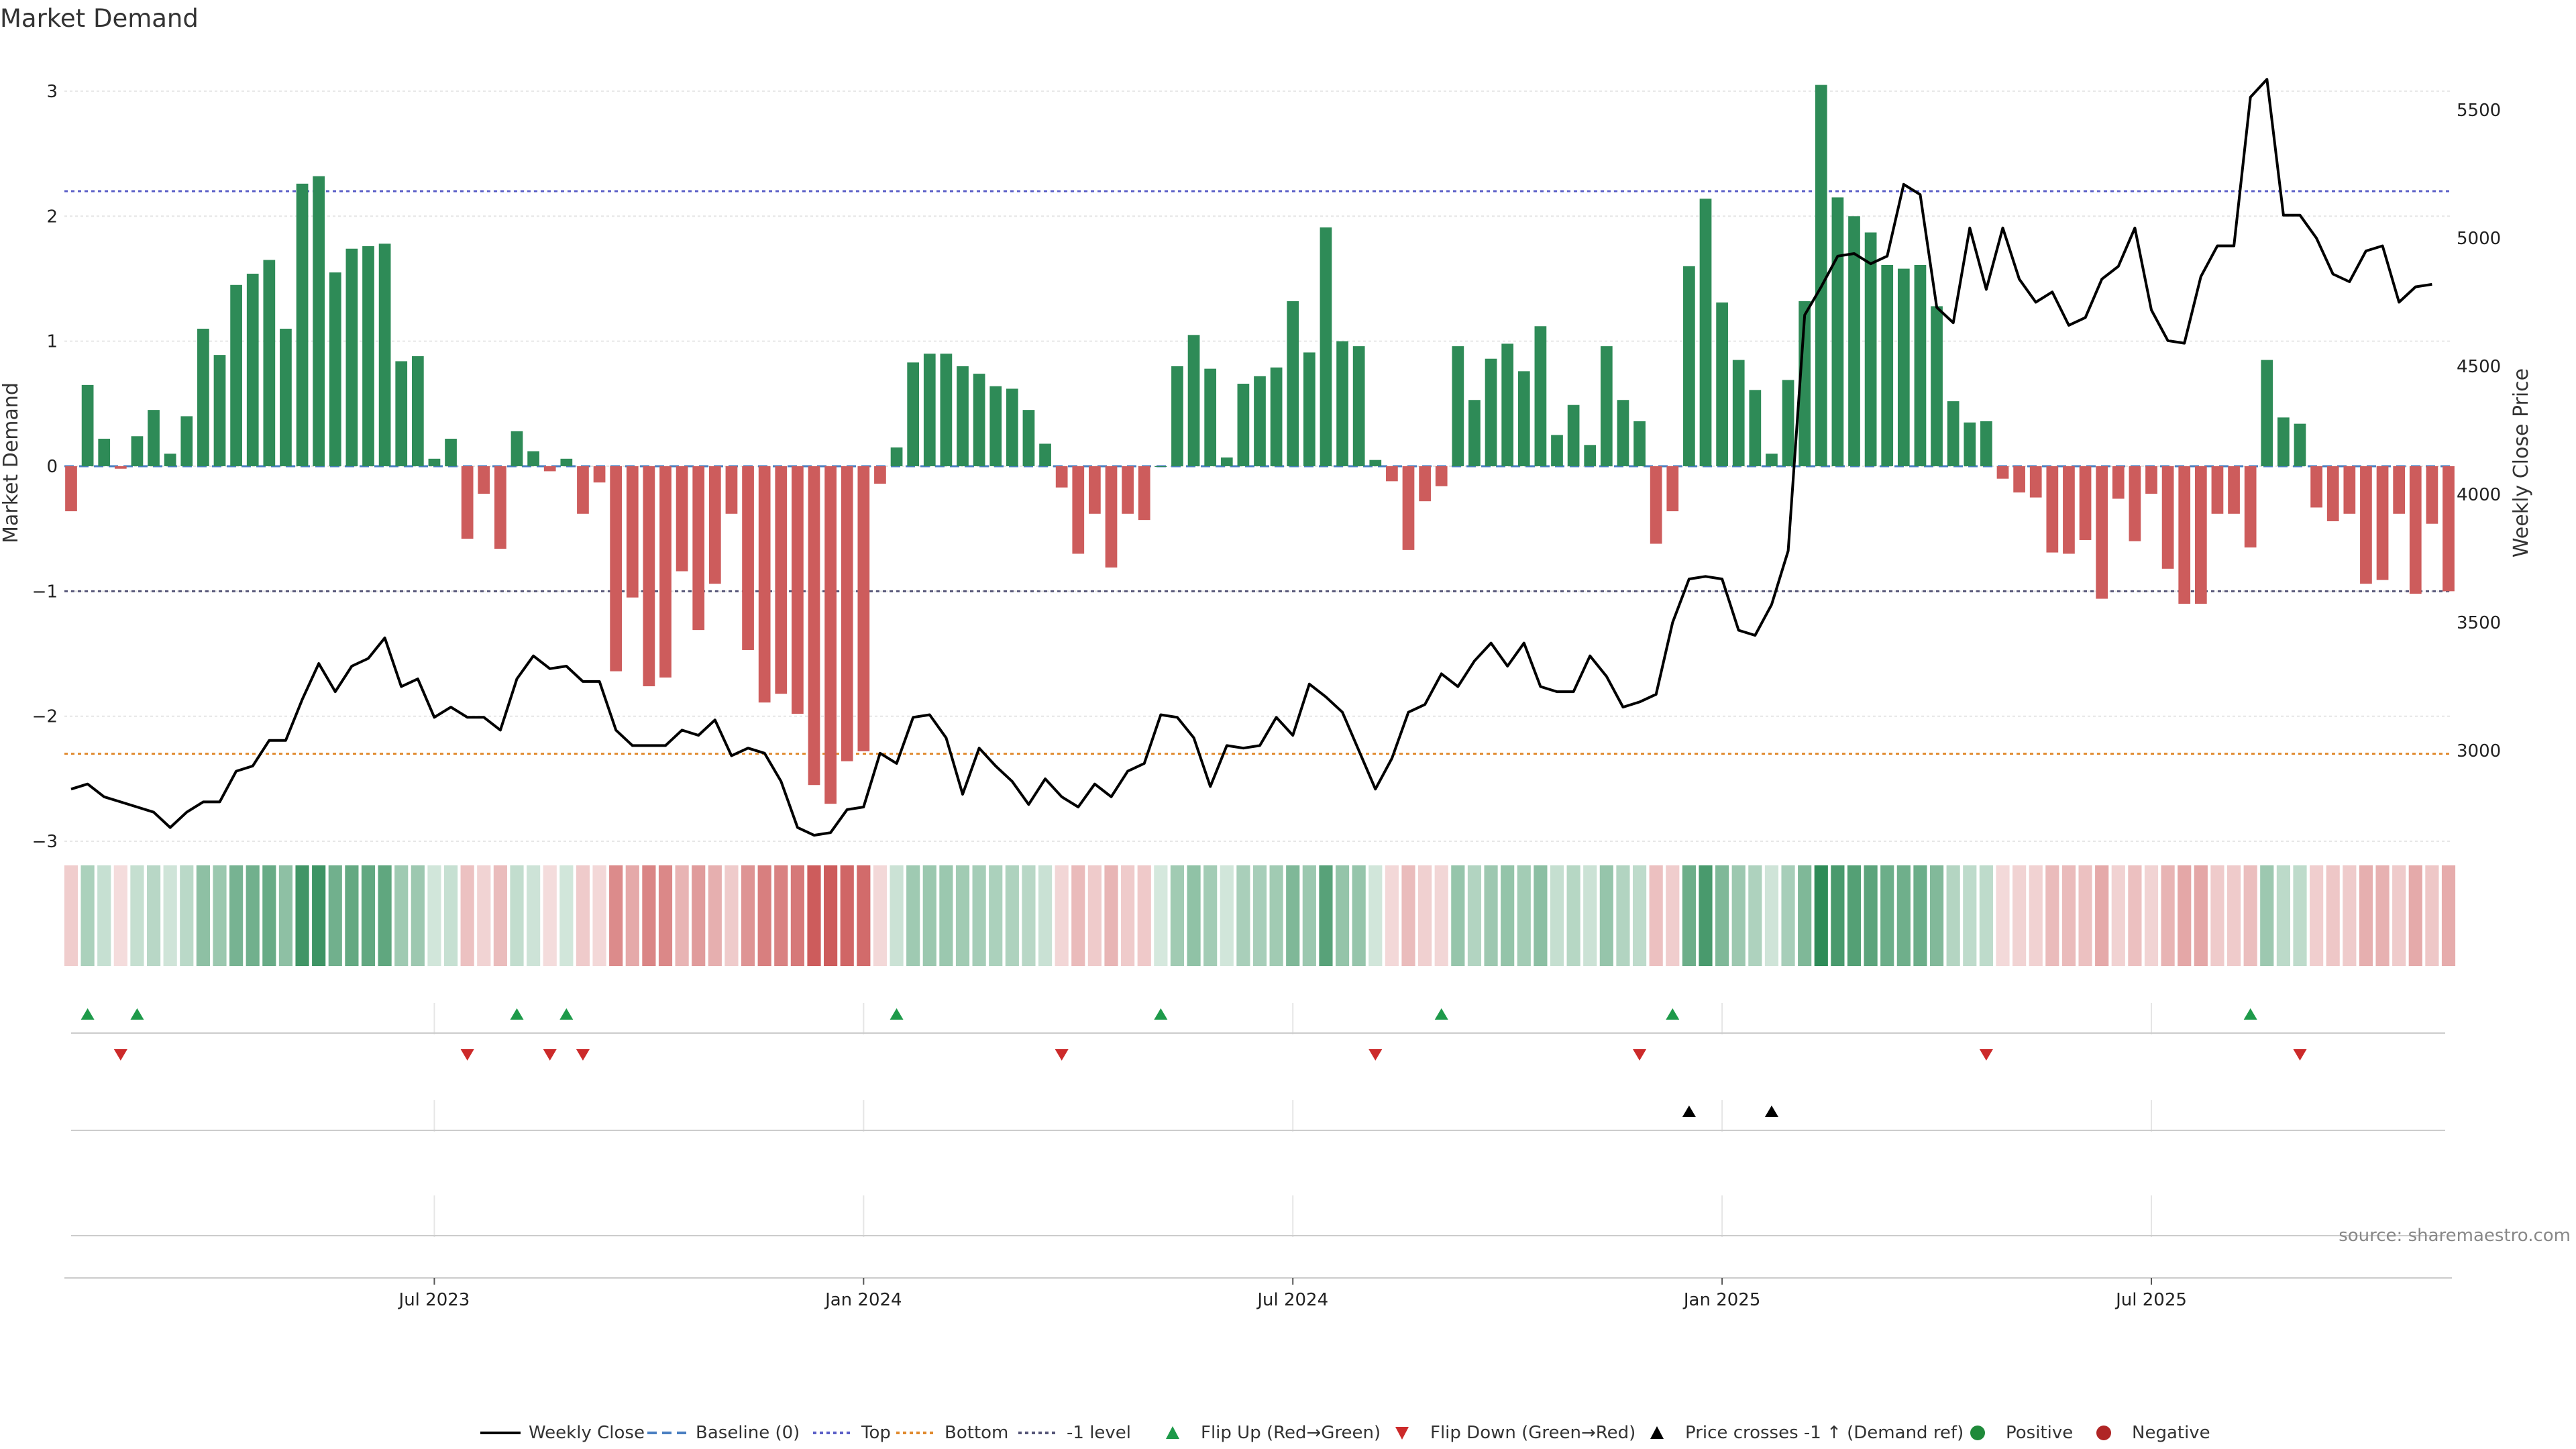  I want to click on legend-label: Top, so click(876, 1433).